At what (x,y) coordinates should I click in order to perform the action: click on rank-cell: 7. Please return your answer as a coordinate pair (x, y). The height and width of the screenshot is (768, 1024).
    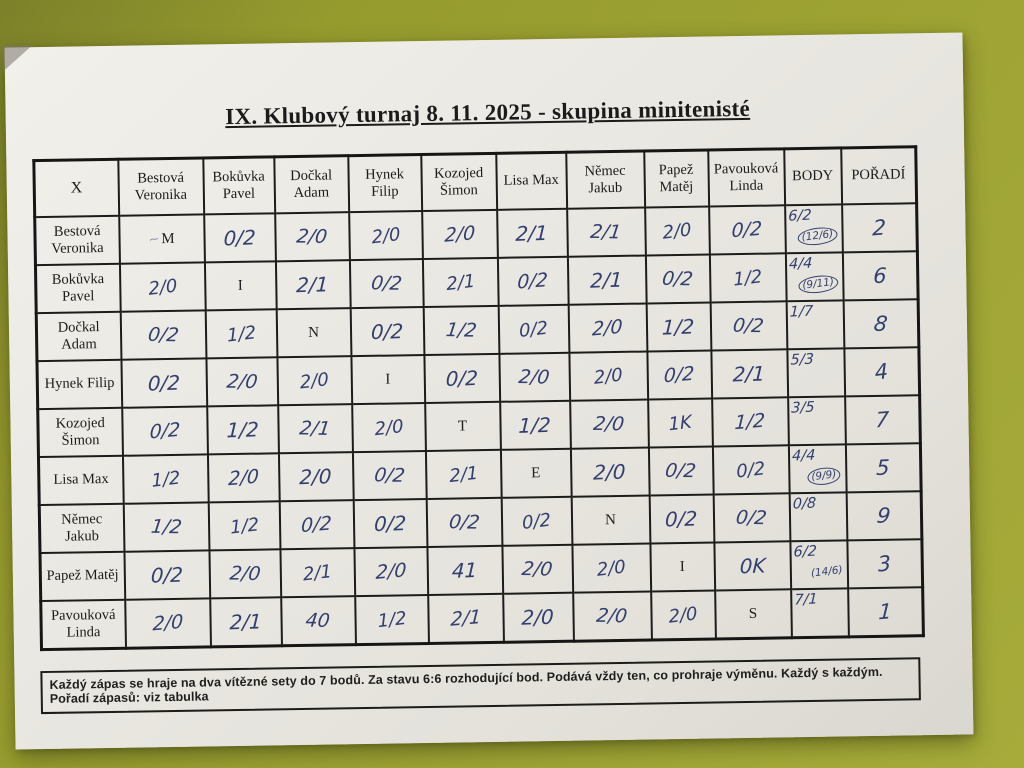
    Looking at the image, I should click on (882, 420).